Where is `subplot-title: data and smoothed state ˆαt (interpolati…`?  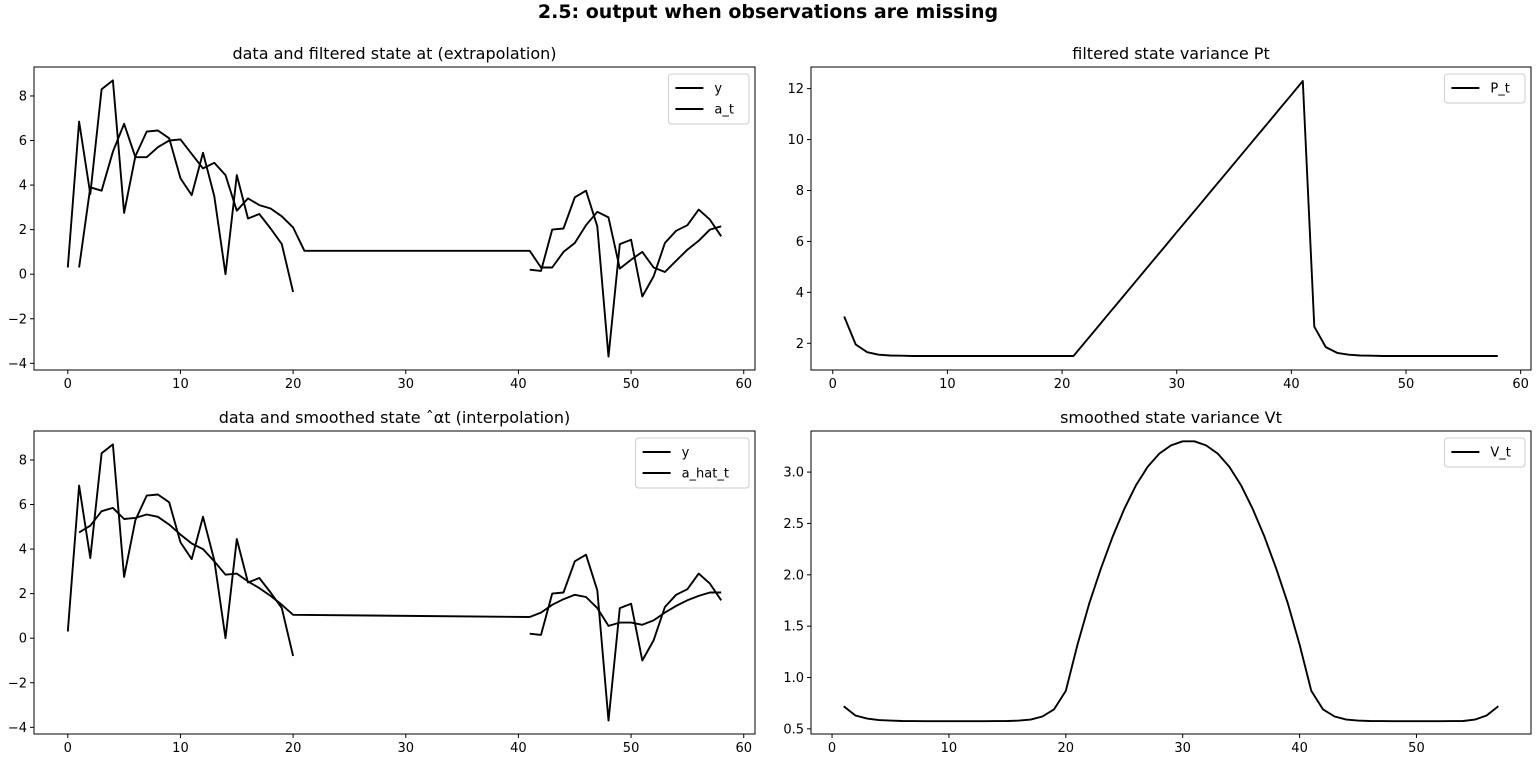
subplot-title: data and smoothed state ˆαt (interpolati… is located at coordinates (394, 417).